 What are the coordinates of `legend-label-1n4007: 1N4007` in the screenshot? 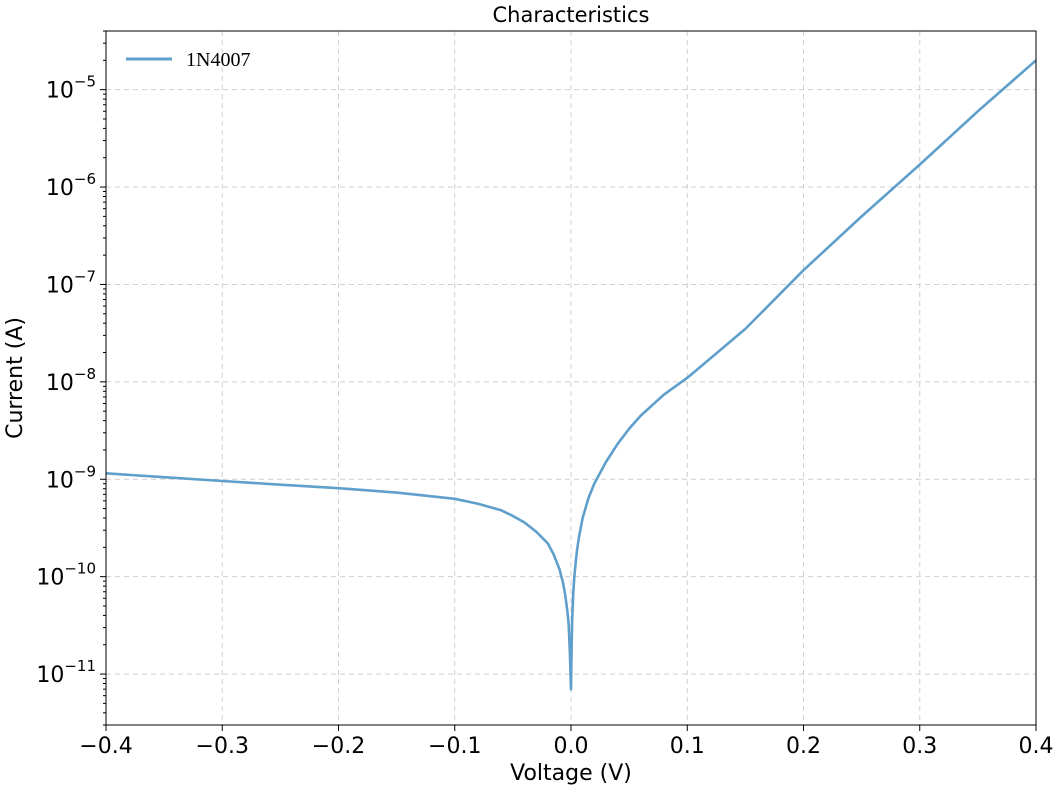 It's located at (218, 60).